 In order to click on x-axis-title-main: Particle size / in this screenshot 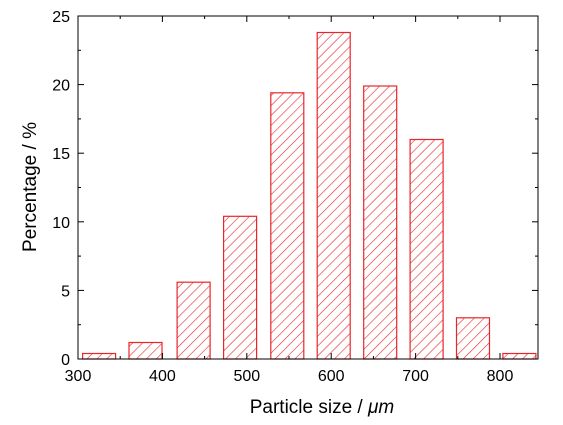, I will do `click(309, 407)`.